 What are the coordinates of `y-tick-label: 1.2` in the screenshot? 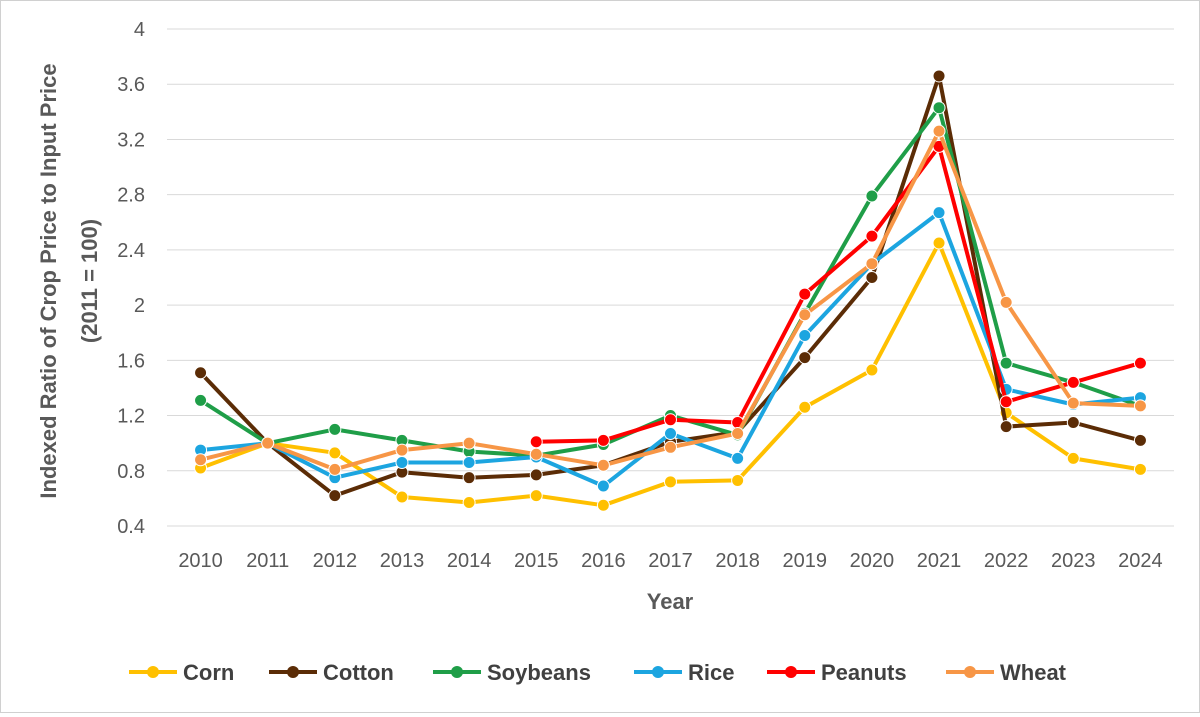 It's located at (131, 417).